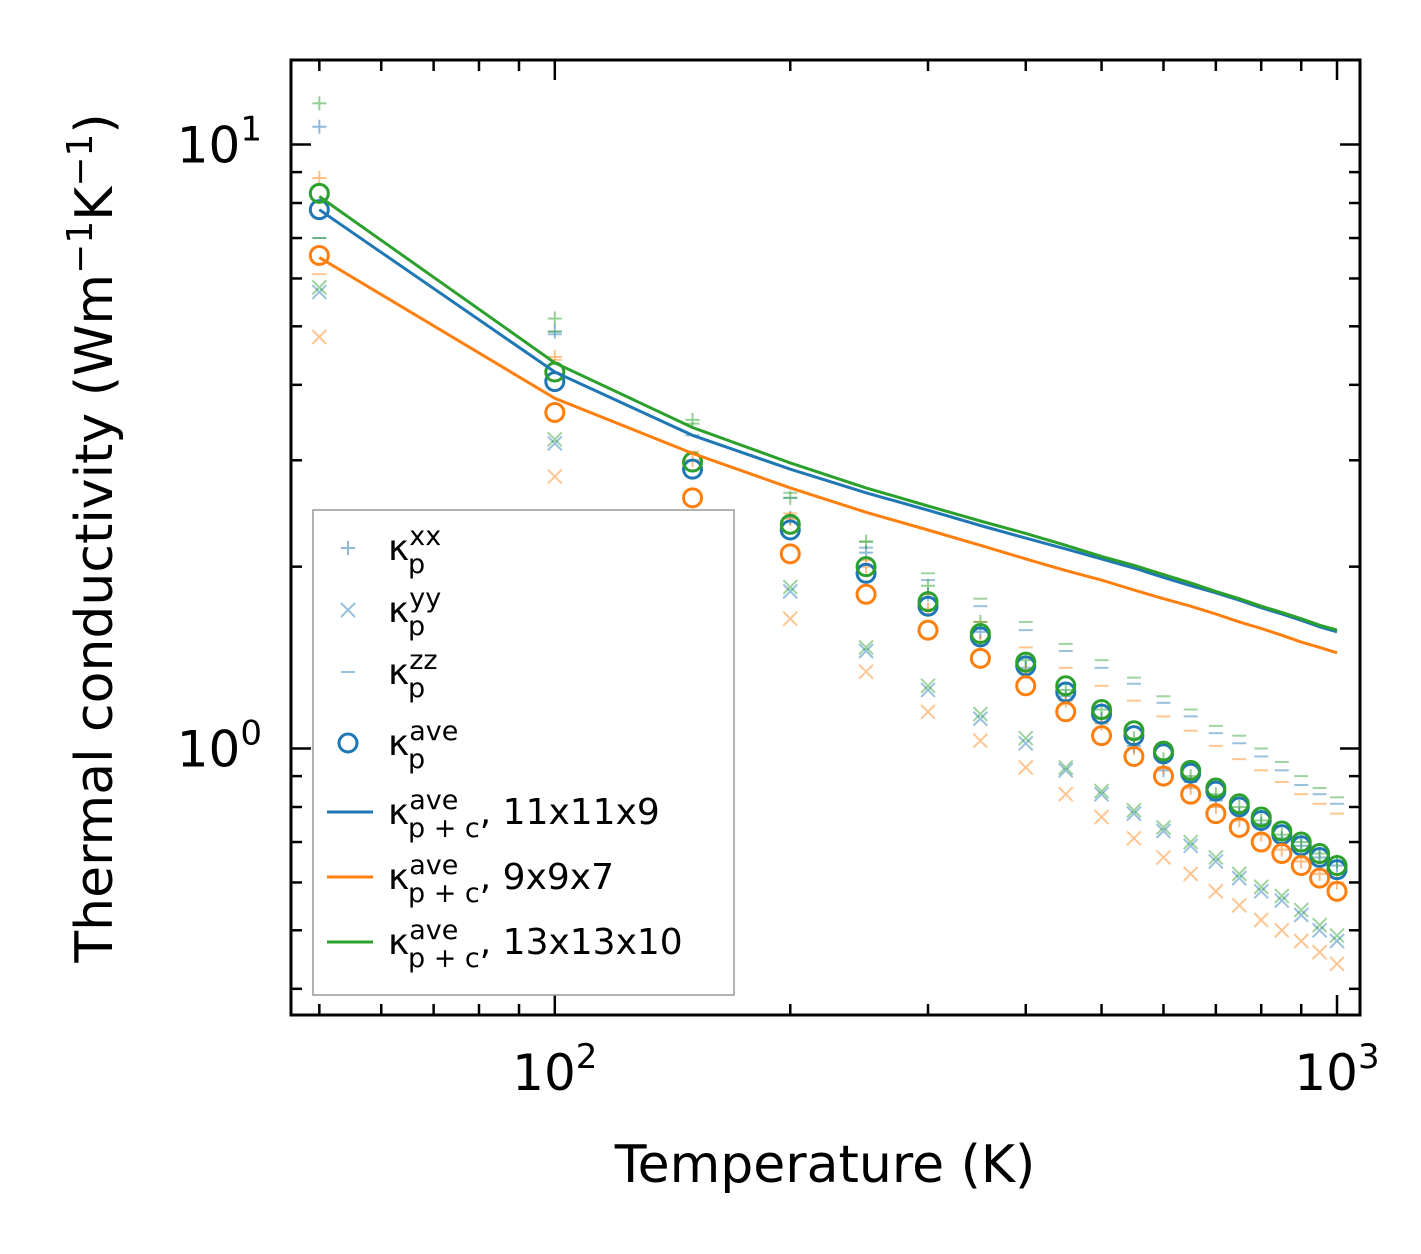  I want to click on kyy-point-9x9x7-300-b, so click(928, 712).